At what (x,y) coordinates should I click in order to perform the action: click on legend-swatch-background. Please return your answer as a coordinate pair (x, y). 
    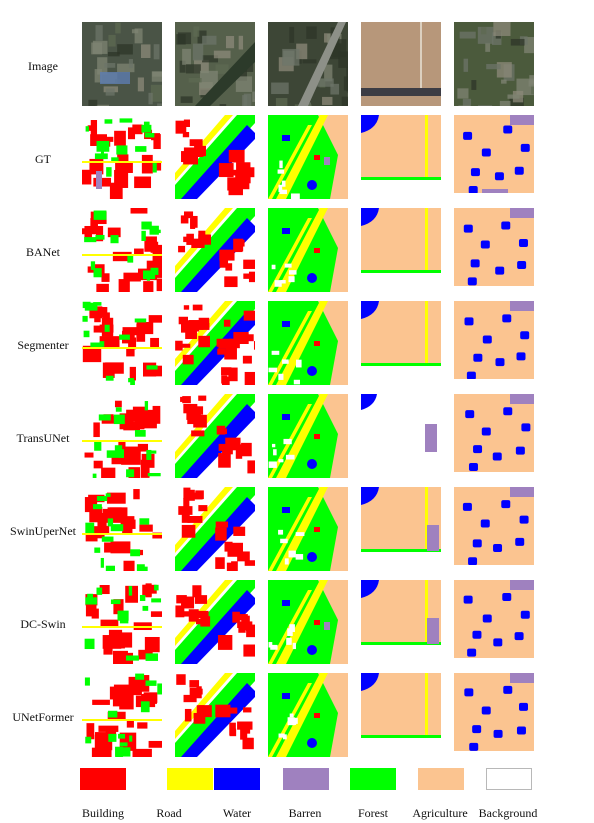
    Looking at the image, I should click on (509, 779).